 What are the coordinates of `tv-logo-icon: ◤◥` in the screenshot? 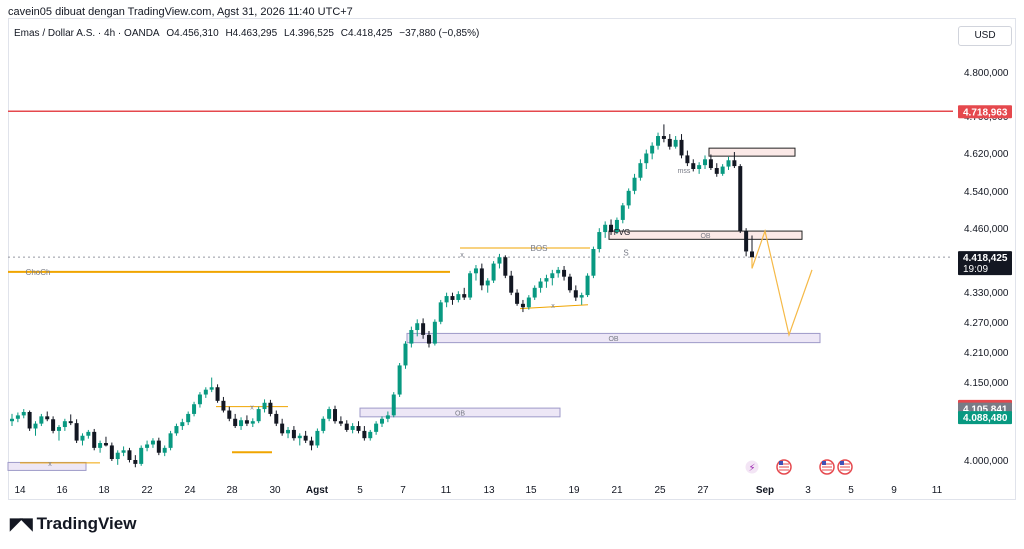 It's located at (21, 524).